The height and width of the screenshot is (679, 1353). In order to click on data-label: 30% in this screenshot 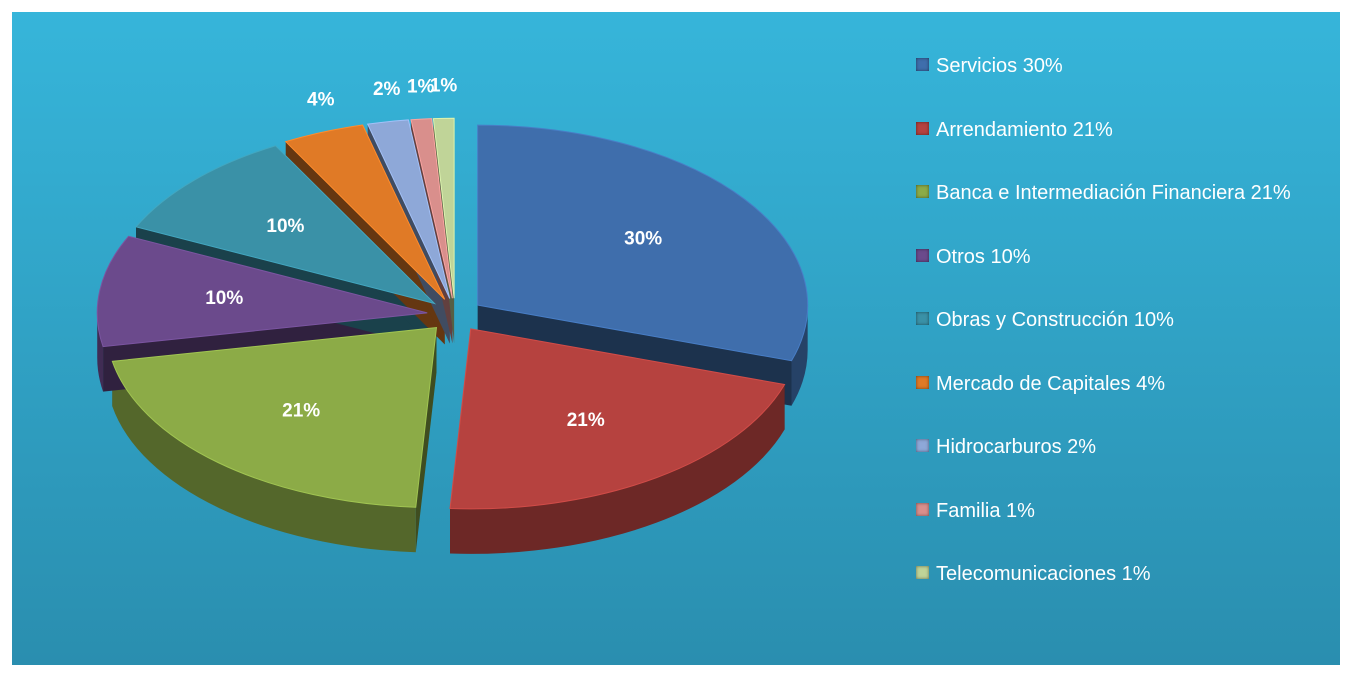, I will do `click(643, 239)`.